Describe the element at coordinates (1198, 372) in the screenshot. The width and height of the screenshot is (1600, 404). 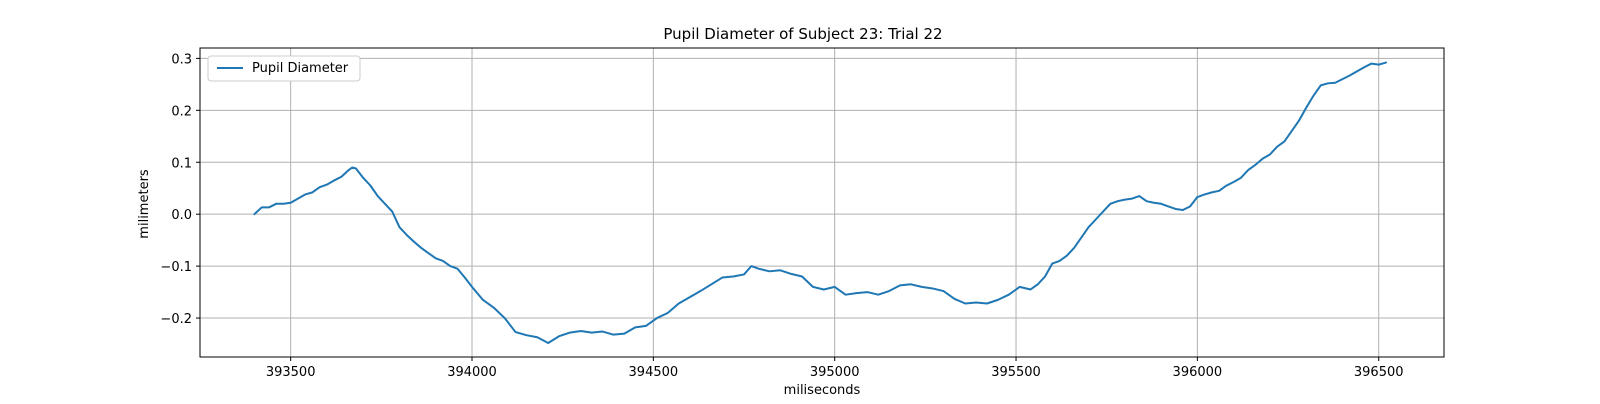
I see `x-tick-label: 396000` at that location.